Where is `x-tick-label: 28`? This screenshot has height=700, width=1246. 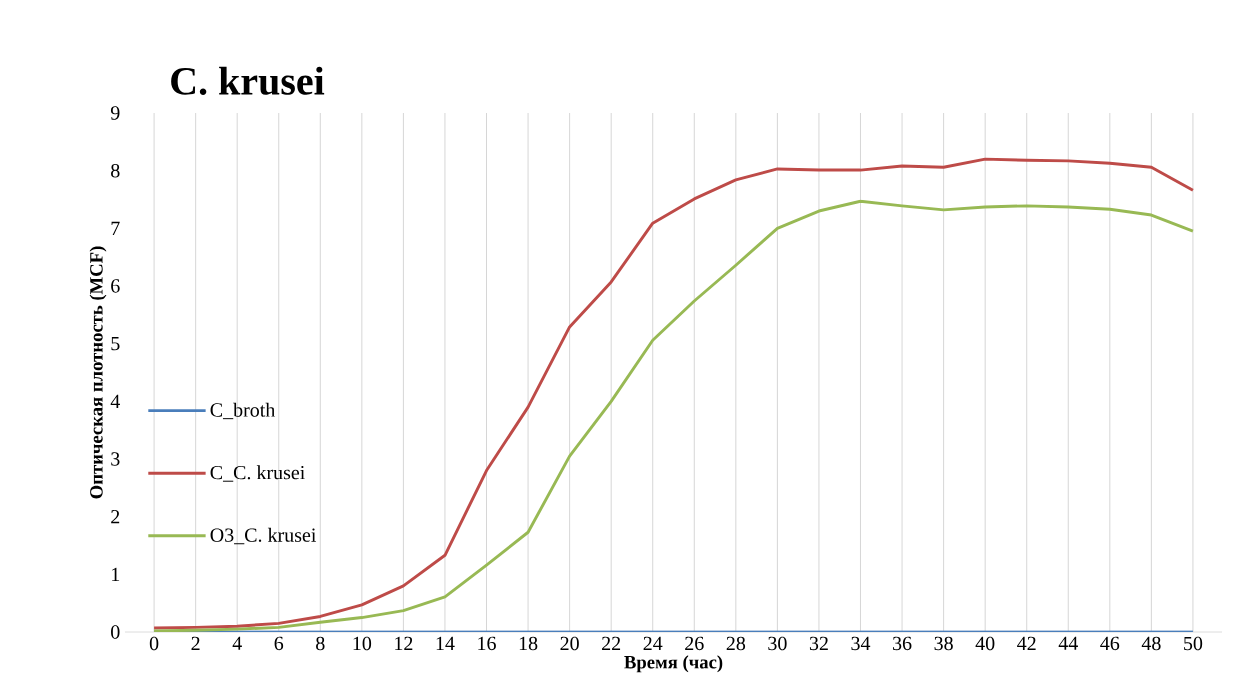 x-tick-label: 28 is located at coordinates (736, 643).